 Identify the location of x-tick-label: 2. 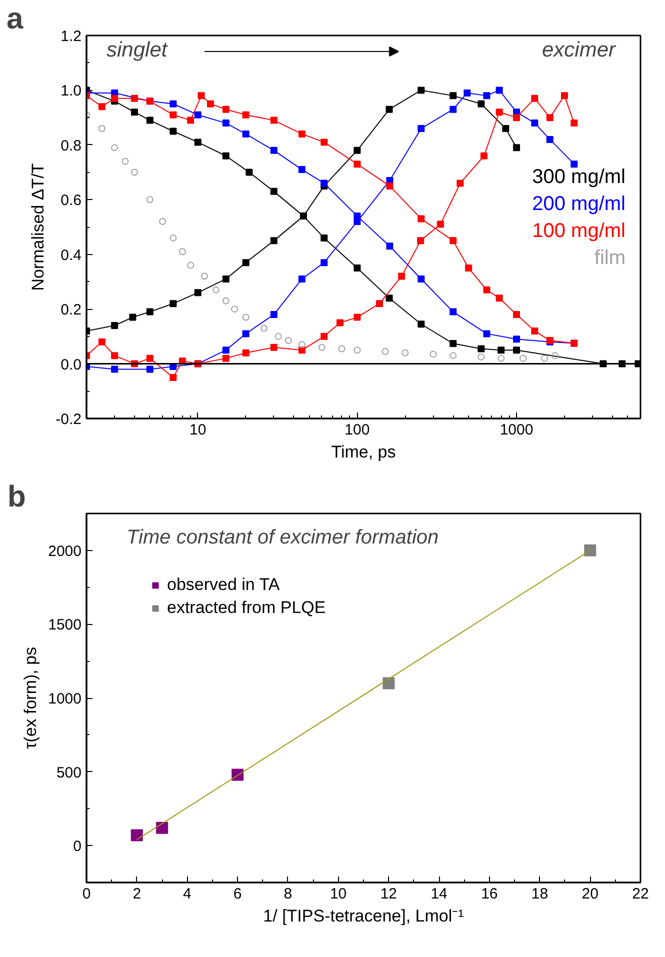
(137, 894).